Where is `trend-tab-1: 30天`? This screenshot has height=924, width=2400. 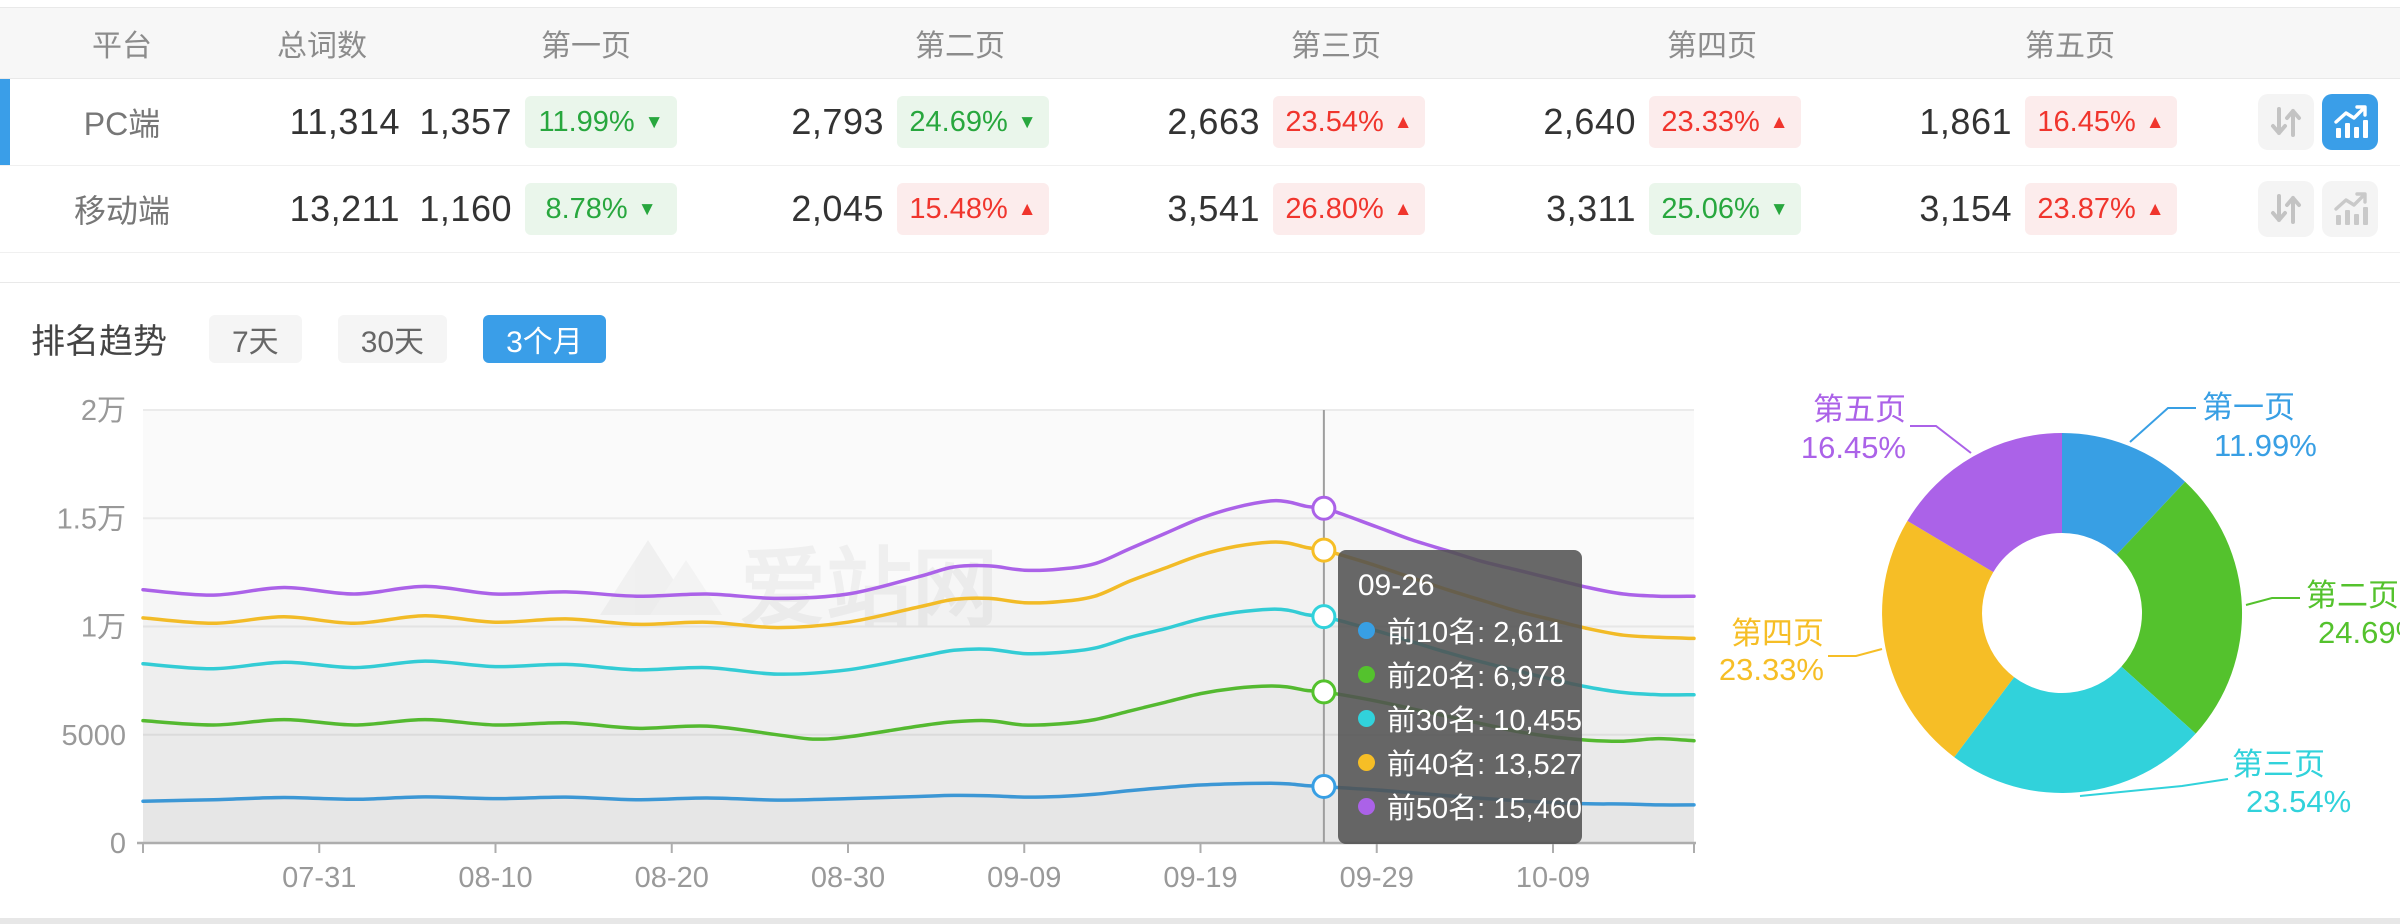 trend-tab-1: 30天 is located at coordinates (392, 338).